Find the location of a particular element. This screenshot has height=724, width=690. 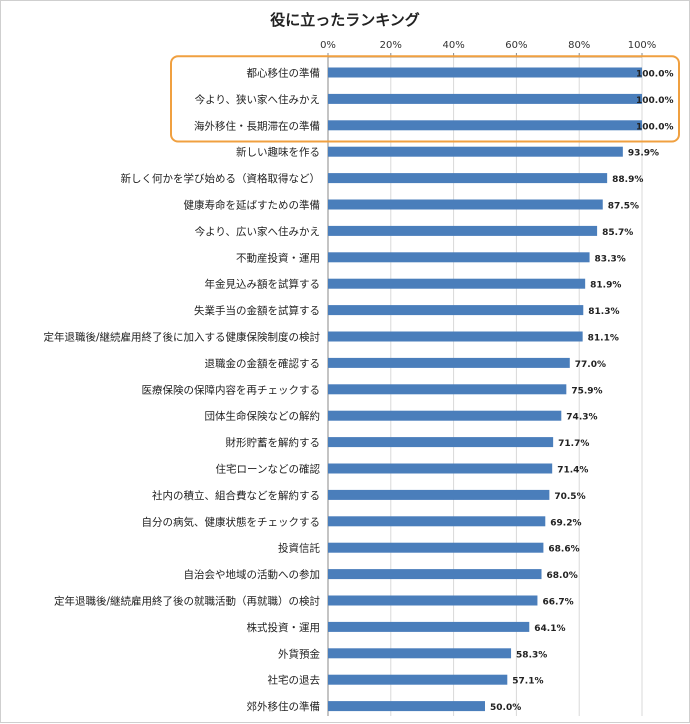

category-label: 投資信託 is located at coordinates (299, 548).